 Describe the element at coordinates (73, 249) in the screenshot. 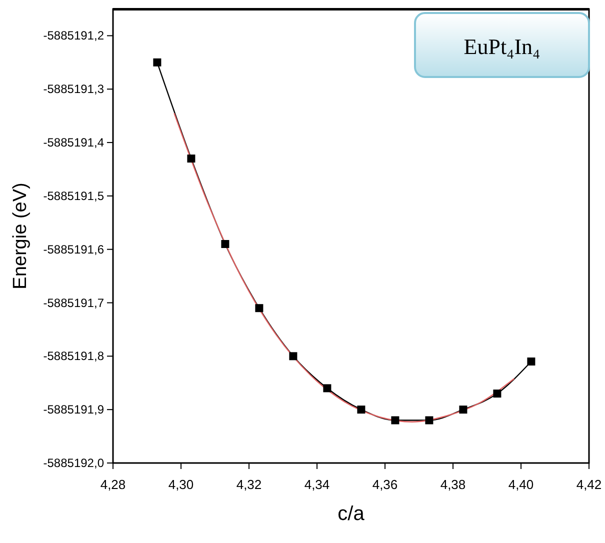

I see `y-tick-label: -5885191,6` at that location.